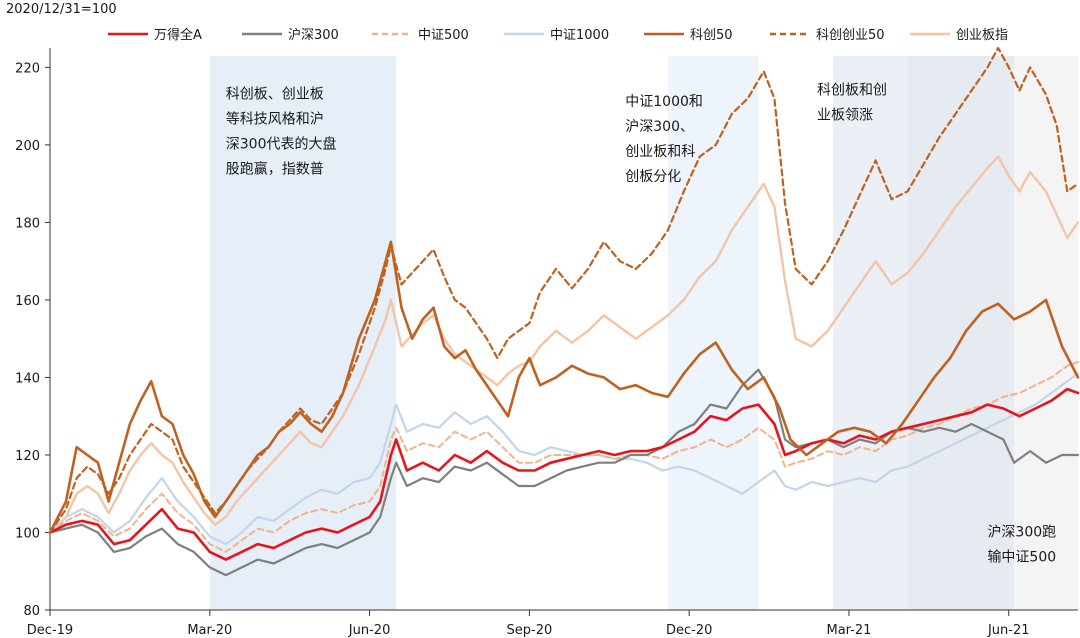  I want to click on y-tick-label: 100, so click(27, 533).